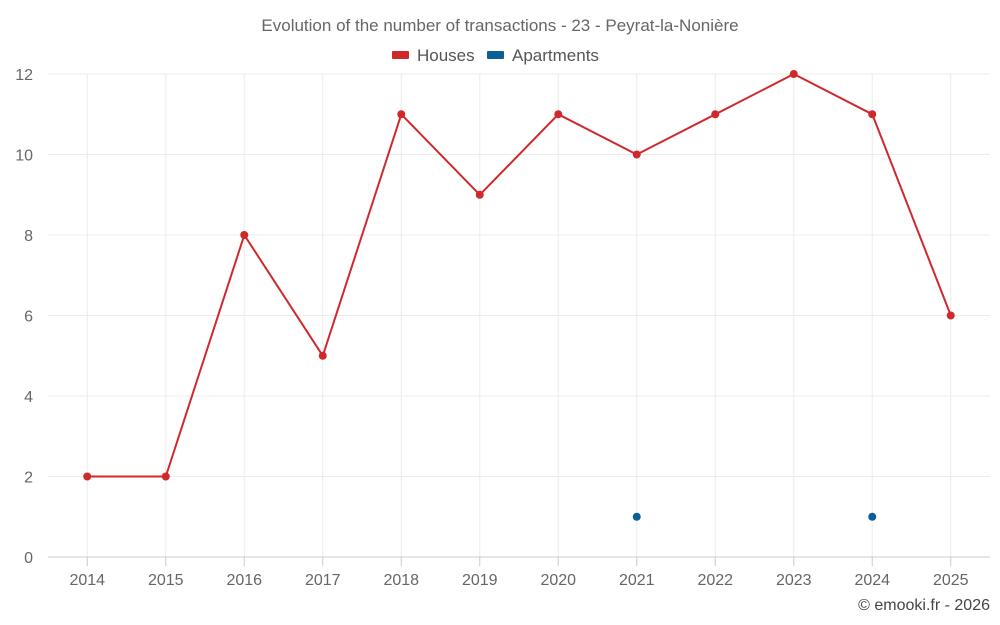  Describe the element at coordinates (951, 580) in the screenshot. I see `x-tick-label-2025: 2025` at that location.